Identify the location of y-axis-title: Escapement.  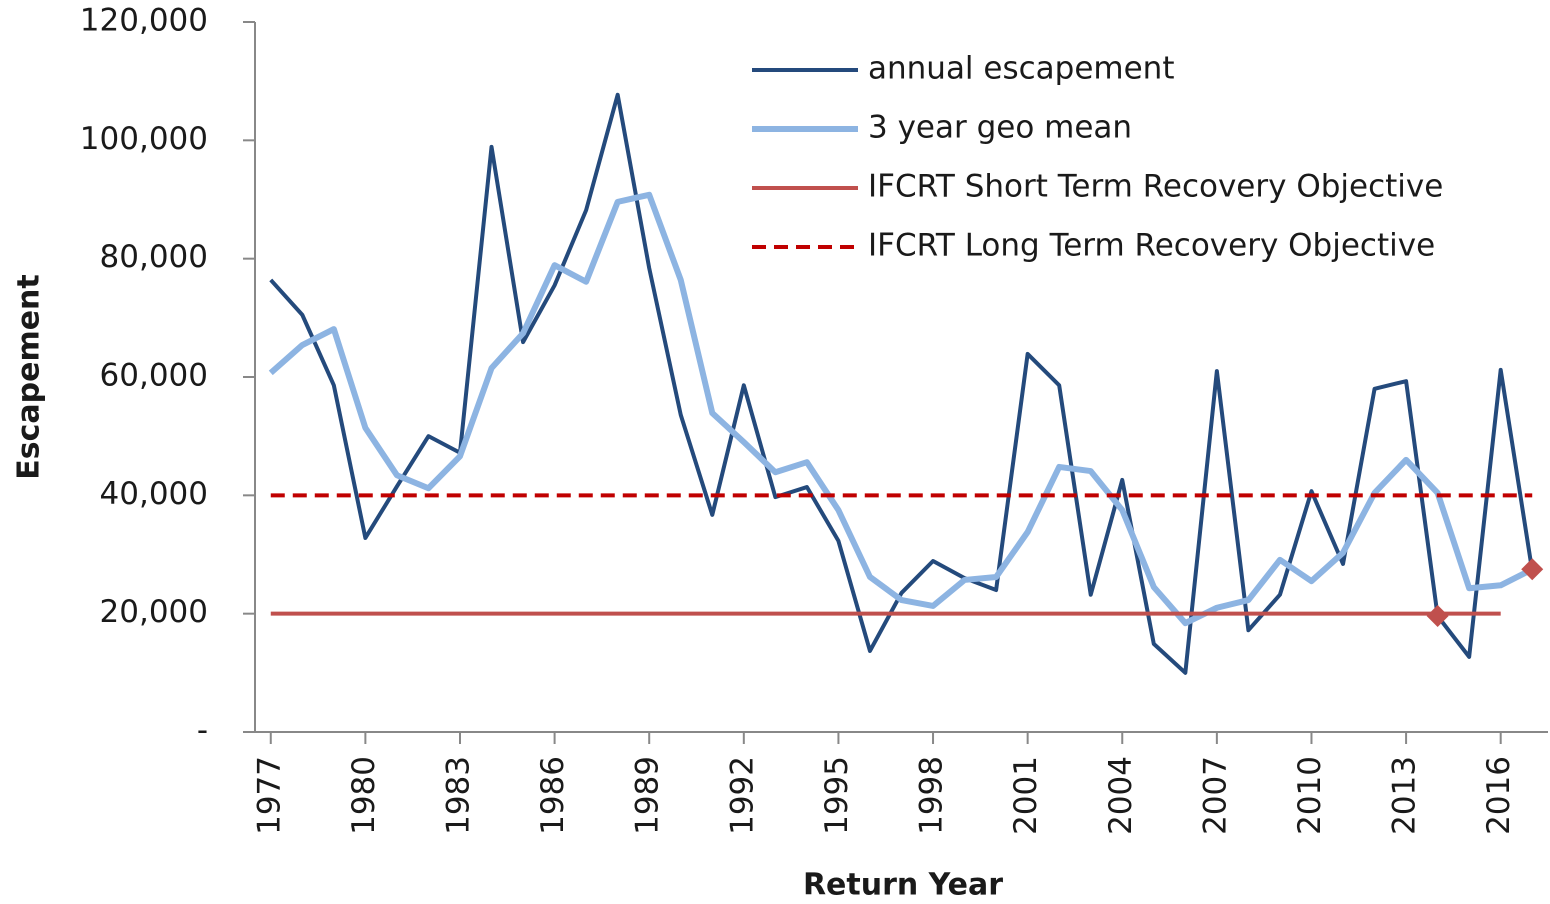
(29, 377).